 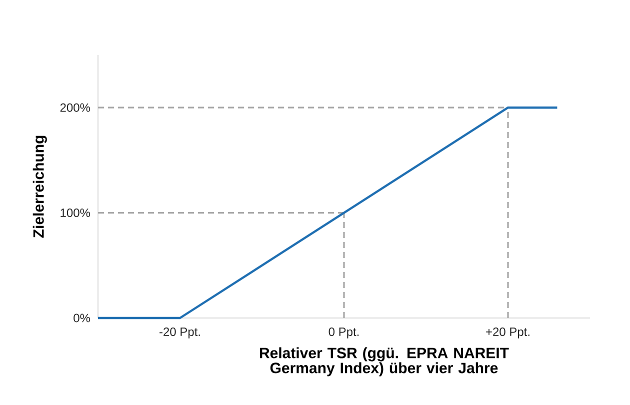 What do you see at coordinates (82, 318) in the screenshot?
I see `y-tick-label: 0%` at bounding box center [82, 318].